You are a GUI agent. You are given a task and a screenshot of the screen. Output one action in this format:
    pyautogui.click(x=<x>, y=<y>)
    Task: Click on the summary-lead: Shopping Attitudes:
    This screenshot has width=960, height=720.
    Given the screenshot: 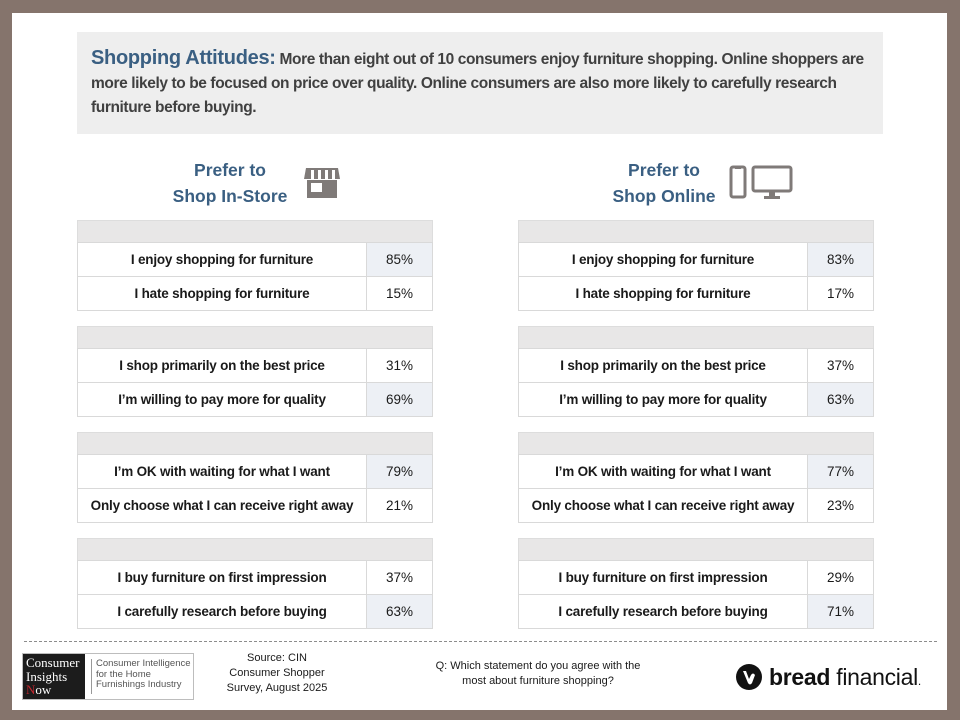 What is the action you would take?
    pyautogui.click(x=183, y=58)
    